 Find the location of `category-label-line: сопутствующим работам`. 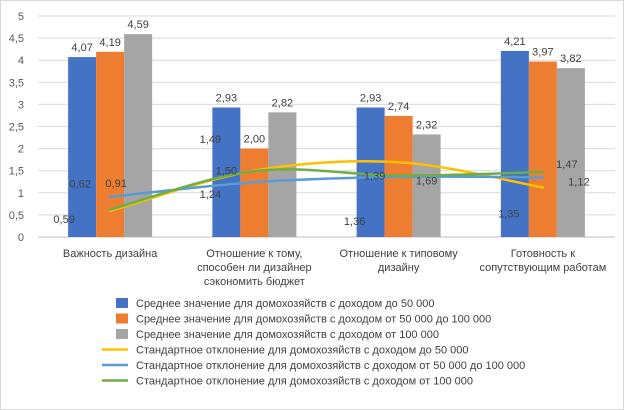

category-label-line: сопутствующим работам is located at coordinates (542, 268).